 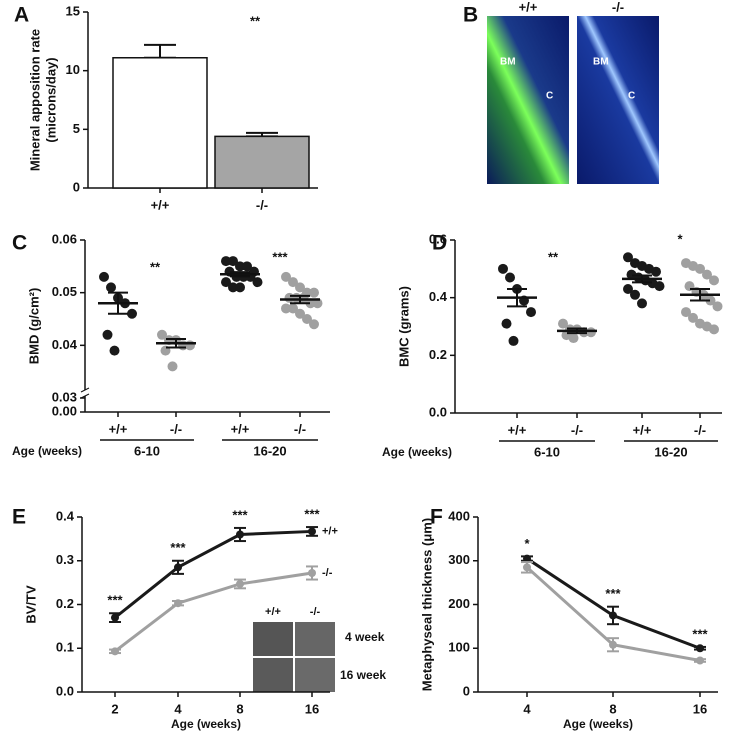 I want to click on series-label: +/+, so click(x=330, y=531).